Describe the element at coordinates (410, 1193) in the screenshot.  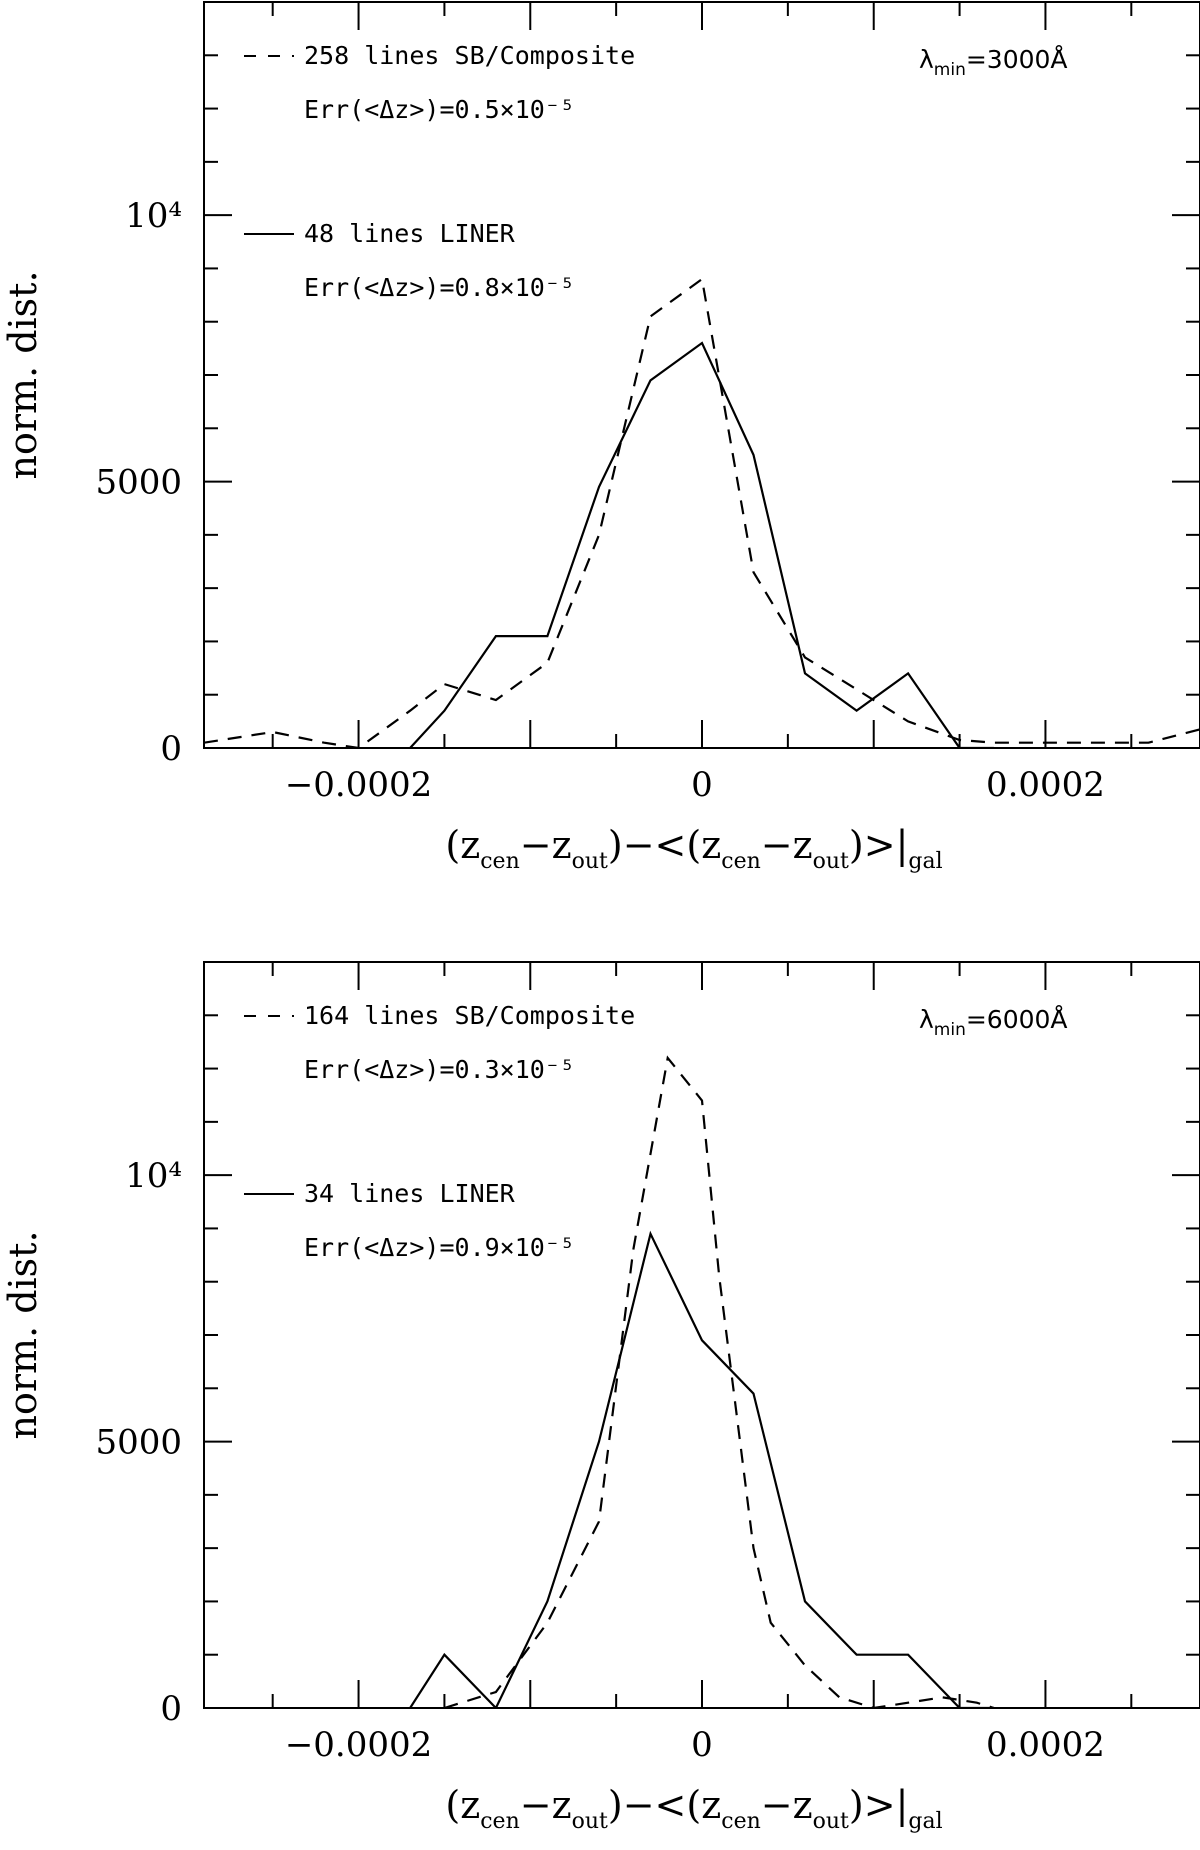
I see `legend-series-name: 34 lines LINER` at that location.